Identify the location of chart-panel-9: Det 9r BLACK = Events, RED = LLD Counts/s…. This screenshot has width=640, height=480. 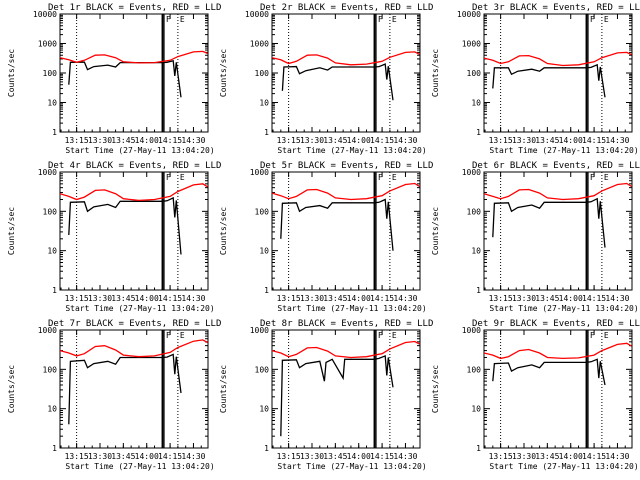
(535, 395).